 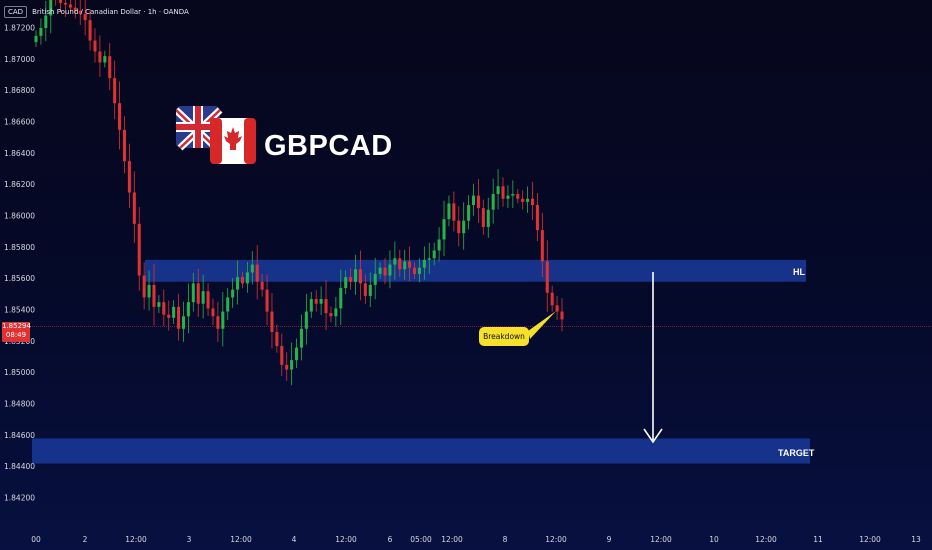 I want to click on x-tick-label: 9, so click(x=609, y=539).